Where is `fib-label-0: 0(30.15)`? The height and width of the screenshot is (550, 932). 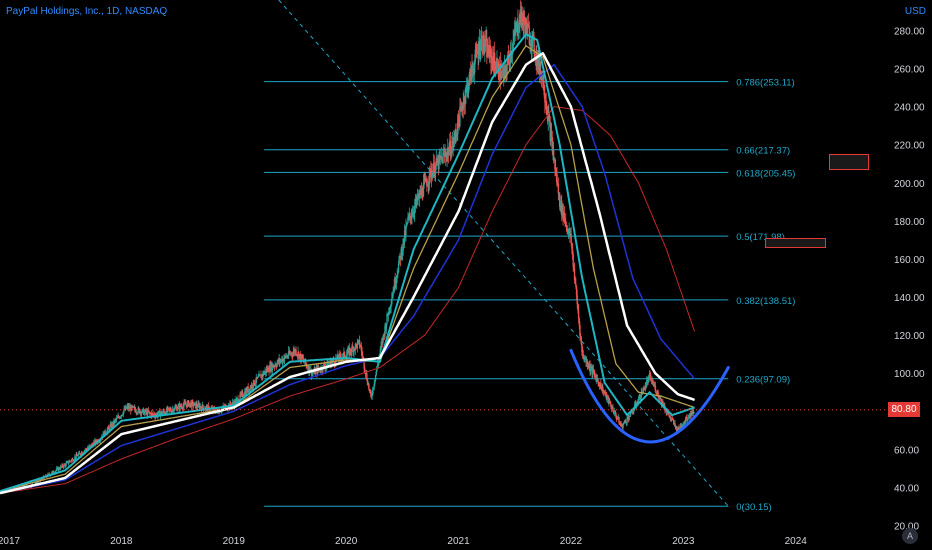 fib-label-0: 0(30.15) is located at coordinates (753, 507).